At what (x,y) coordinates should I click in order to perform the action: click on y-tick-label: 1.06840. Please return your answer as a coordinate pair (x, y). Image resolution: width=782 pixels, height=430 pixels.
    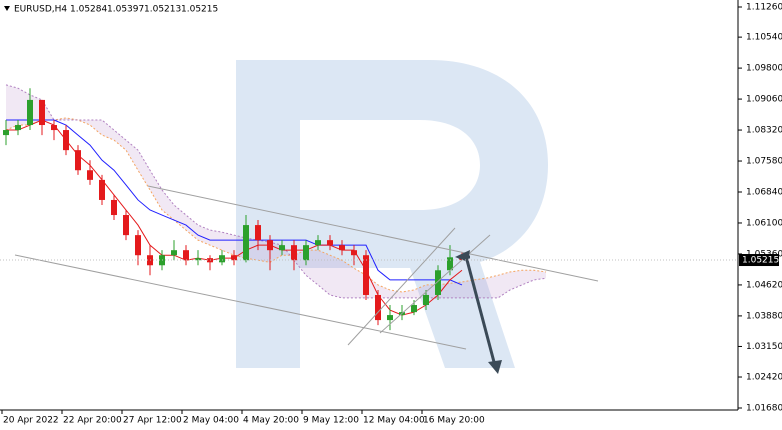
    Looking at the image, I should click on (764, 193).